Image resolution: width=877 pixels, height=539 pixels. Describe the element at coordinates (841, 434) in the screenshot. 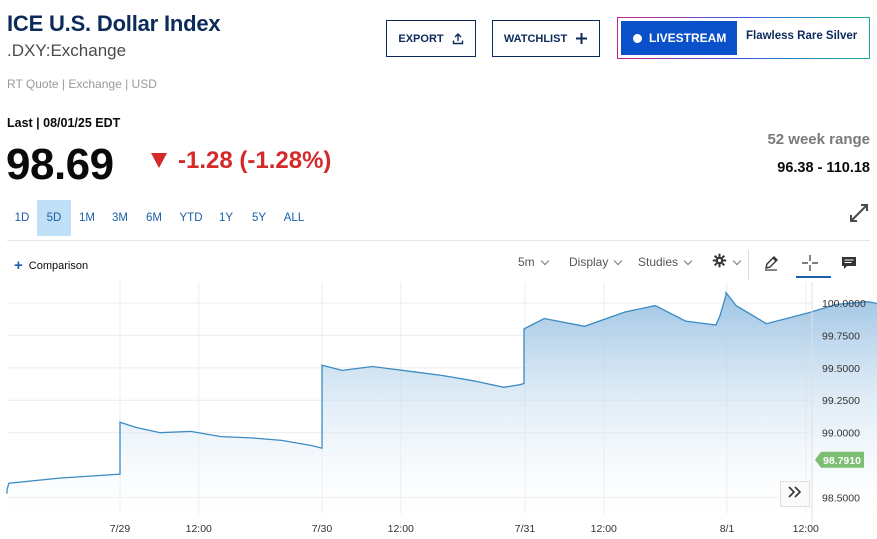

I see `y-tick-label: 99.0000` at that location.